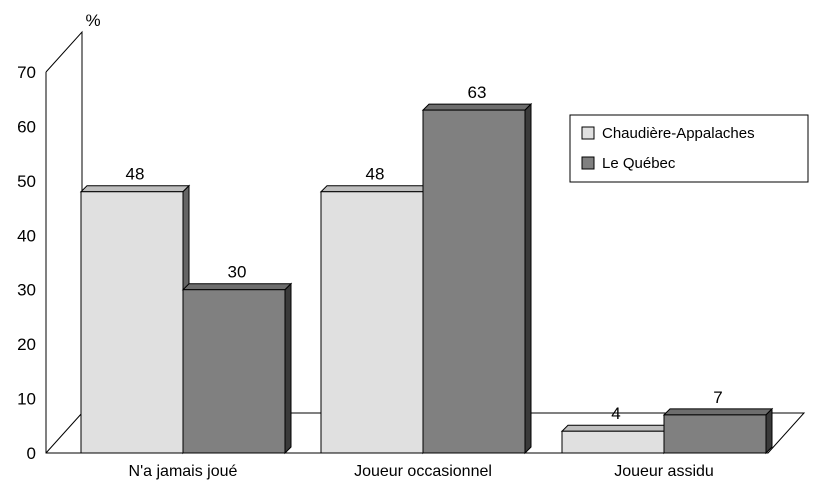 The image size is (817, 481). I want to click on legend-label: Le Québec, so click(639, 163).